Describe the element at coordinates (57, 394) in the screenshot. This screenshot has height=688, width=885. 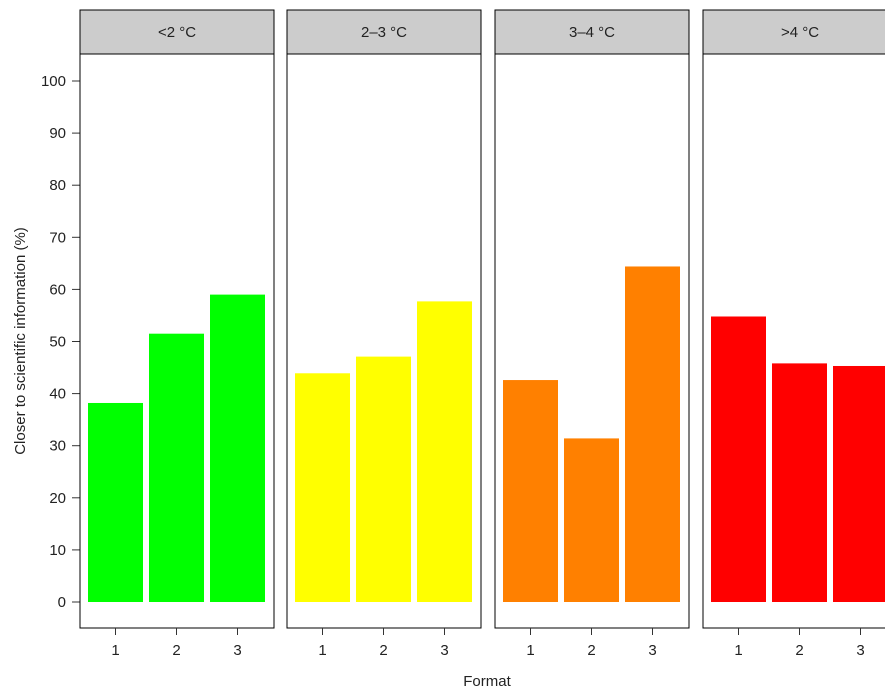
I see `y-tick-label: 40` at that location.